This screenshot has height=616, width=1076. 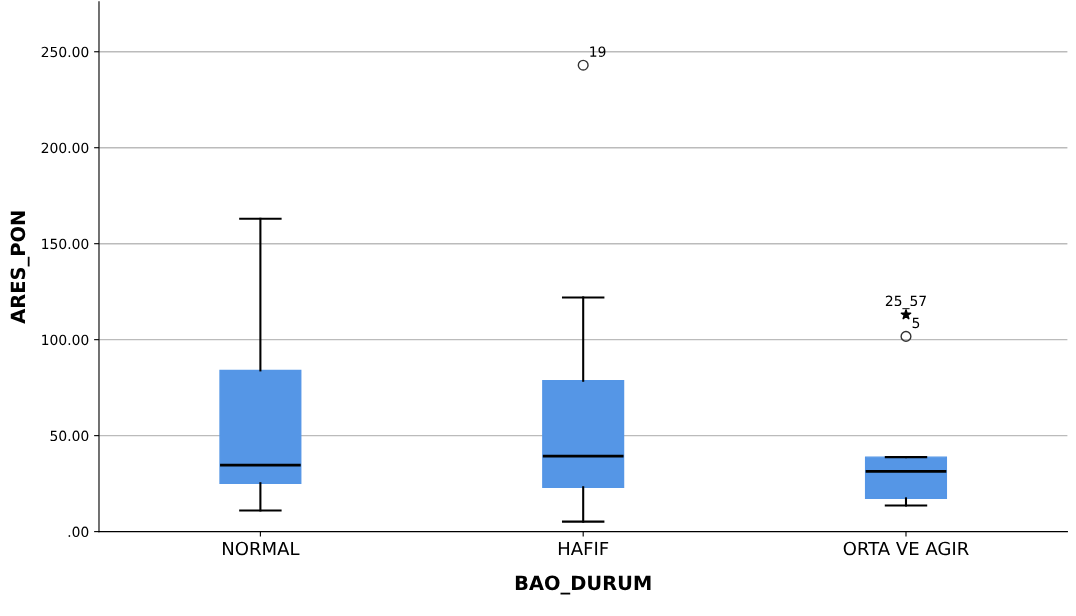 What do you see at coordinates (65, 244) in the screenshot?
I see `y-tick-label: 150.00` at bounding box center [65, 244].